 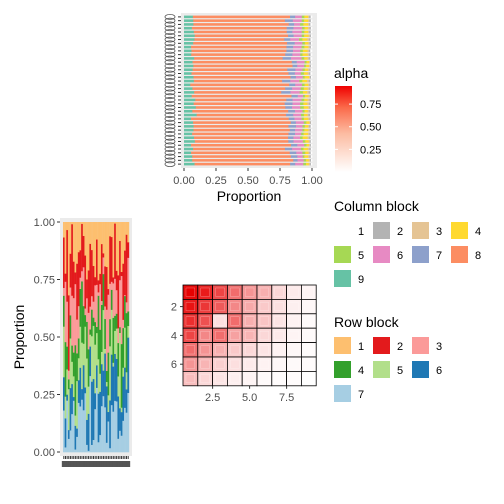 I want to click on legend-column-block-swatch, so click(x=381, y=230).